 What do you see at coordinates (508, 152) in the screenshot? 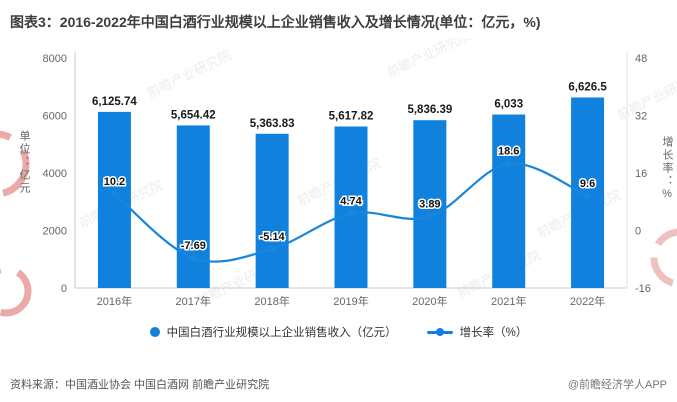
I see `line-value-label: 18.6` at bounding box center [508, 152].